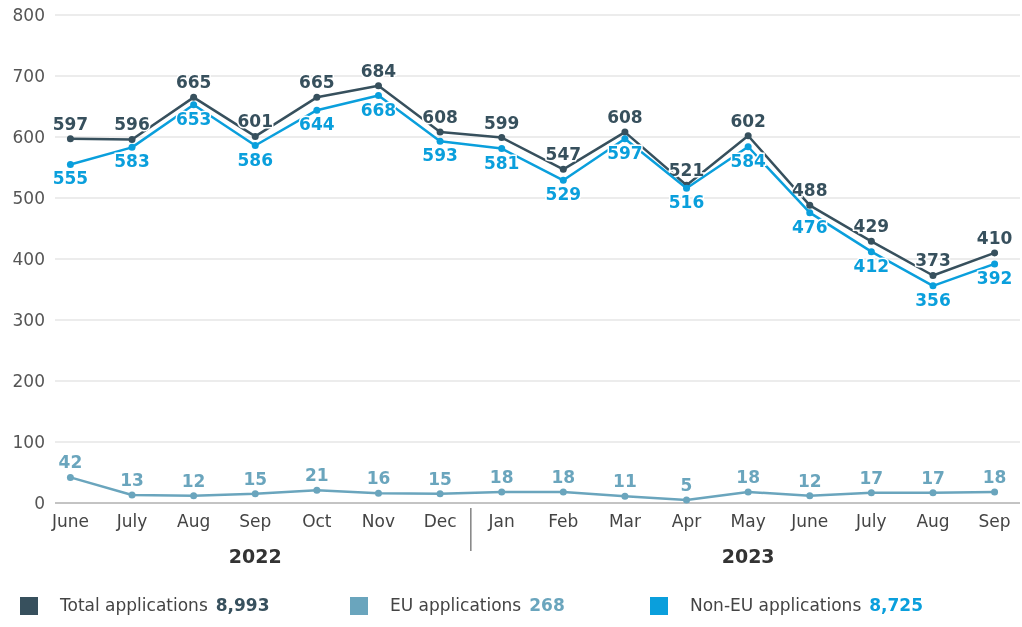  What do you see at coordinates (132, 480) in the screenshot?
I see `data-label: 13` at bounding box center [132, 480].